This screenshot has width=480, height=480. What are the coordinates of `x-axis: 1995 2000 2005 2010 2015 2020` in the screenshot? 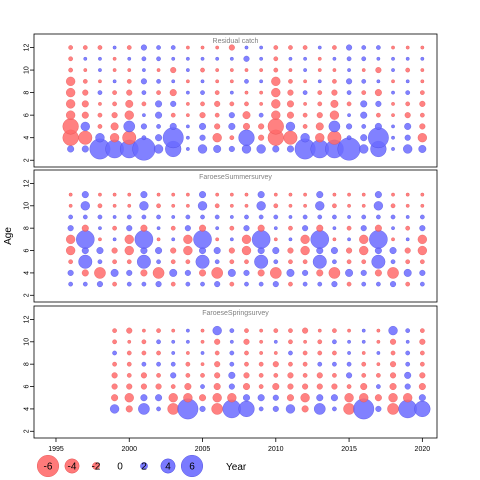 It's located at (239, 445).